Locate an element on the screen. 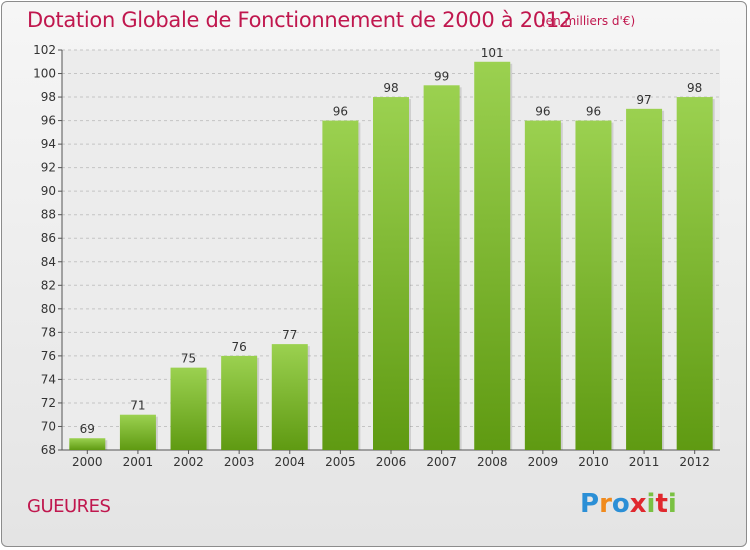 This screenshot has width=750, height=550. y-tick-label: 78 is located at coordinates (48, 332).